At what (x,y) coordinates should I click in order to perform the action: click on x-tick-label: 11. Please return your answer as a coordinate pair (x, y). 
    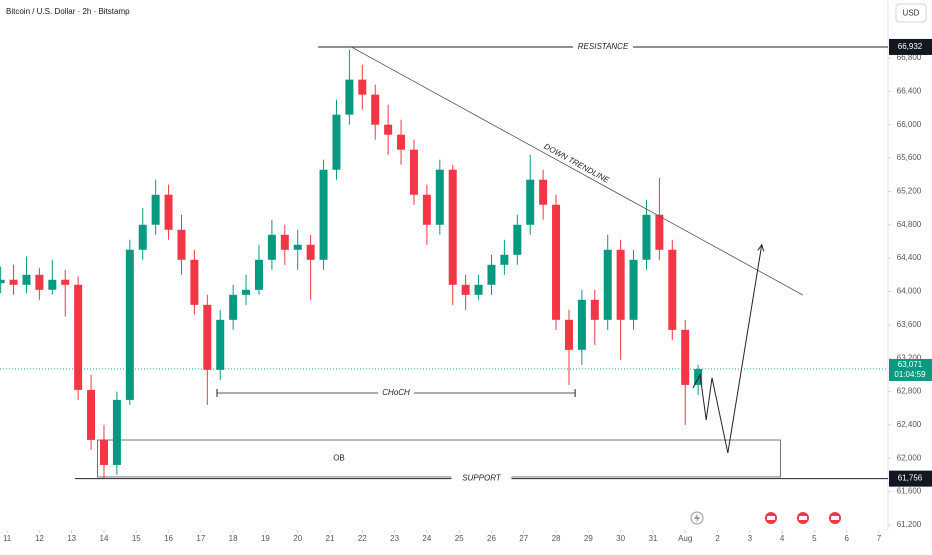
    Looking at the image, I should click on (7, 538).